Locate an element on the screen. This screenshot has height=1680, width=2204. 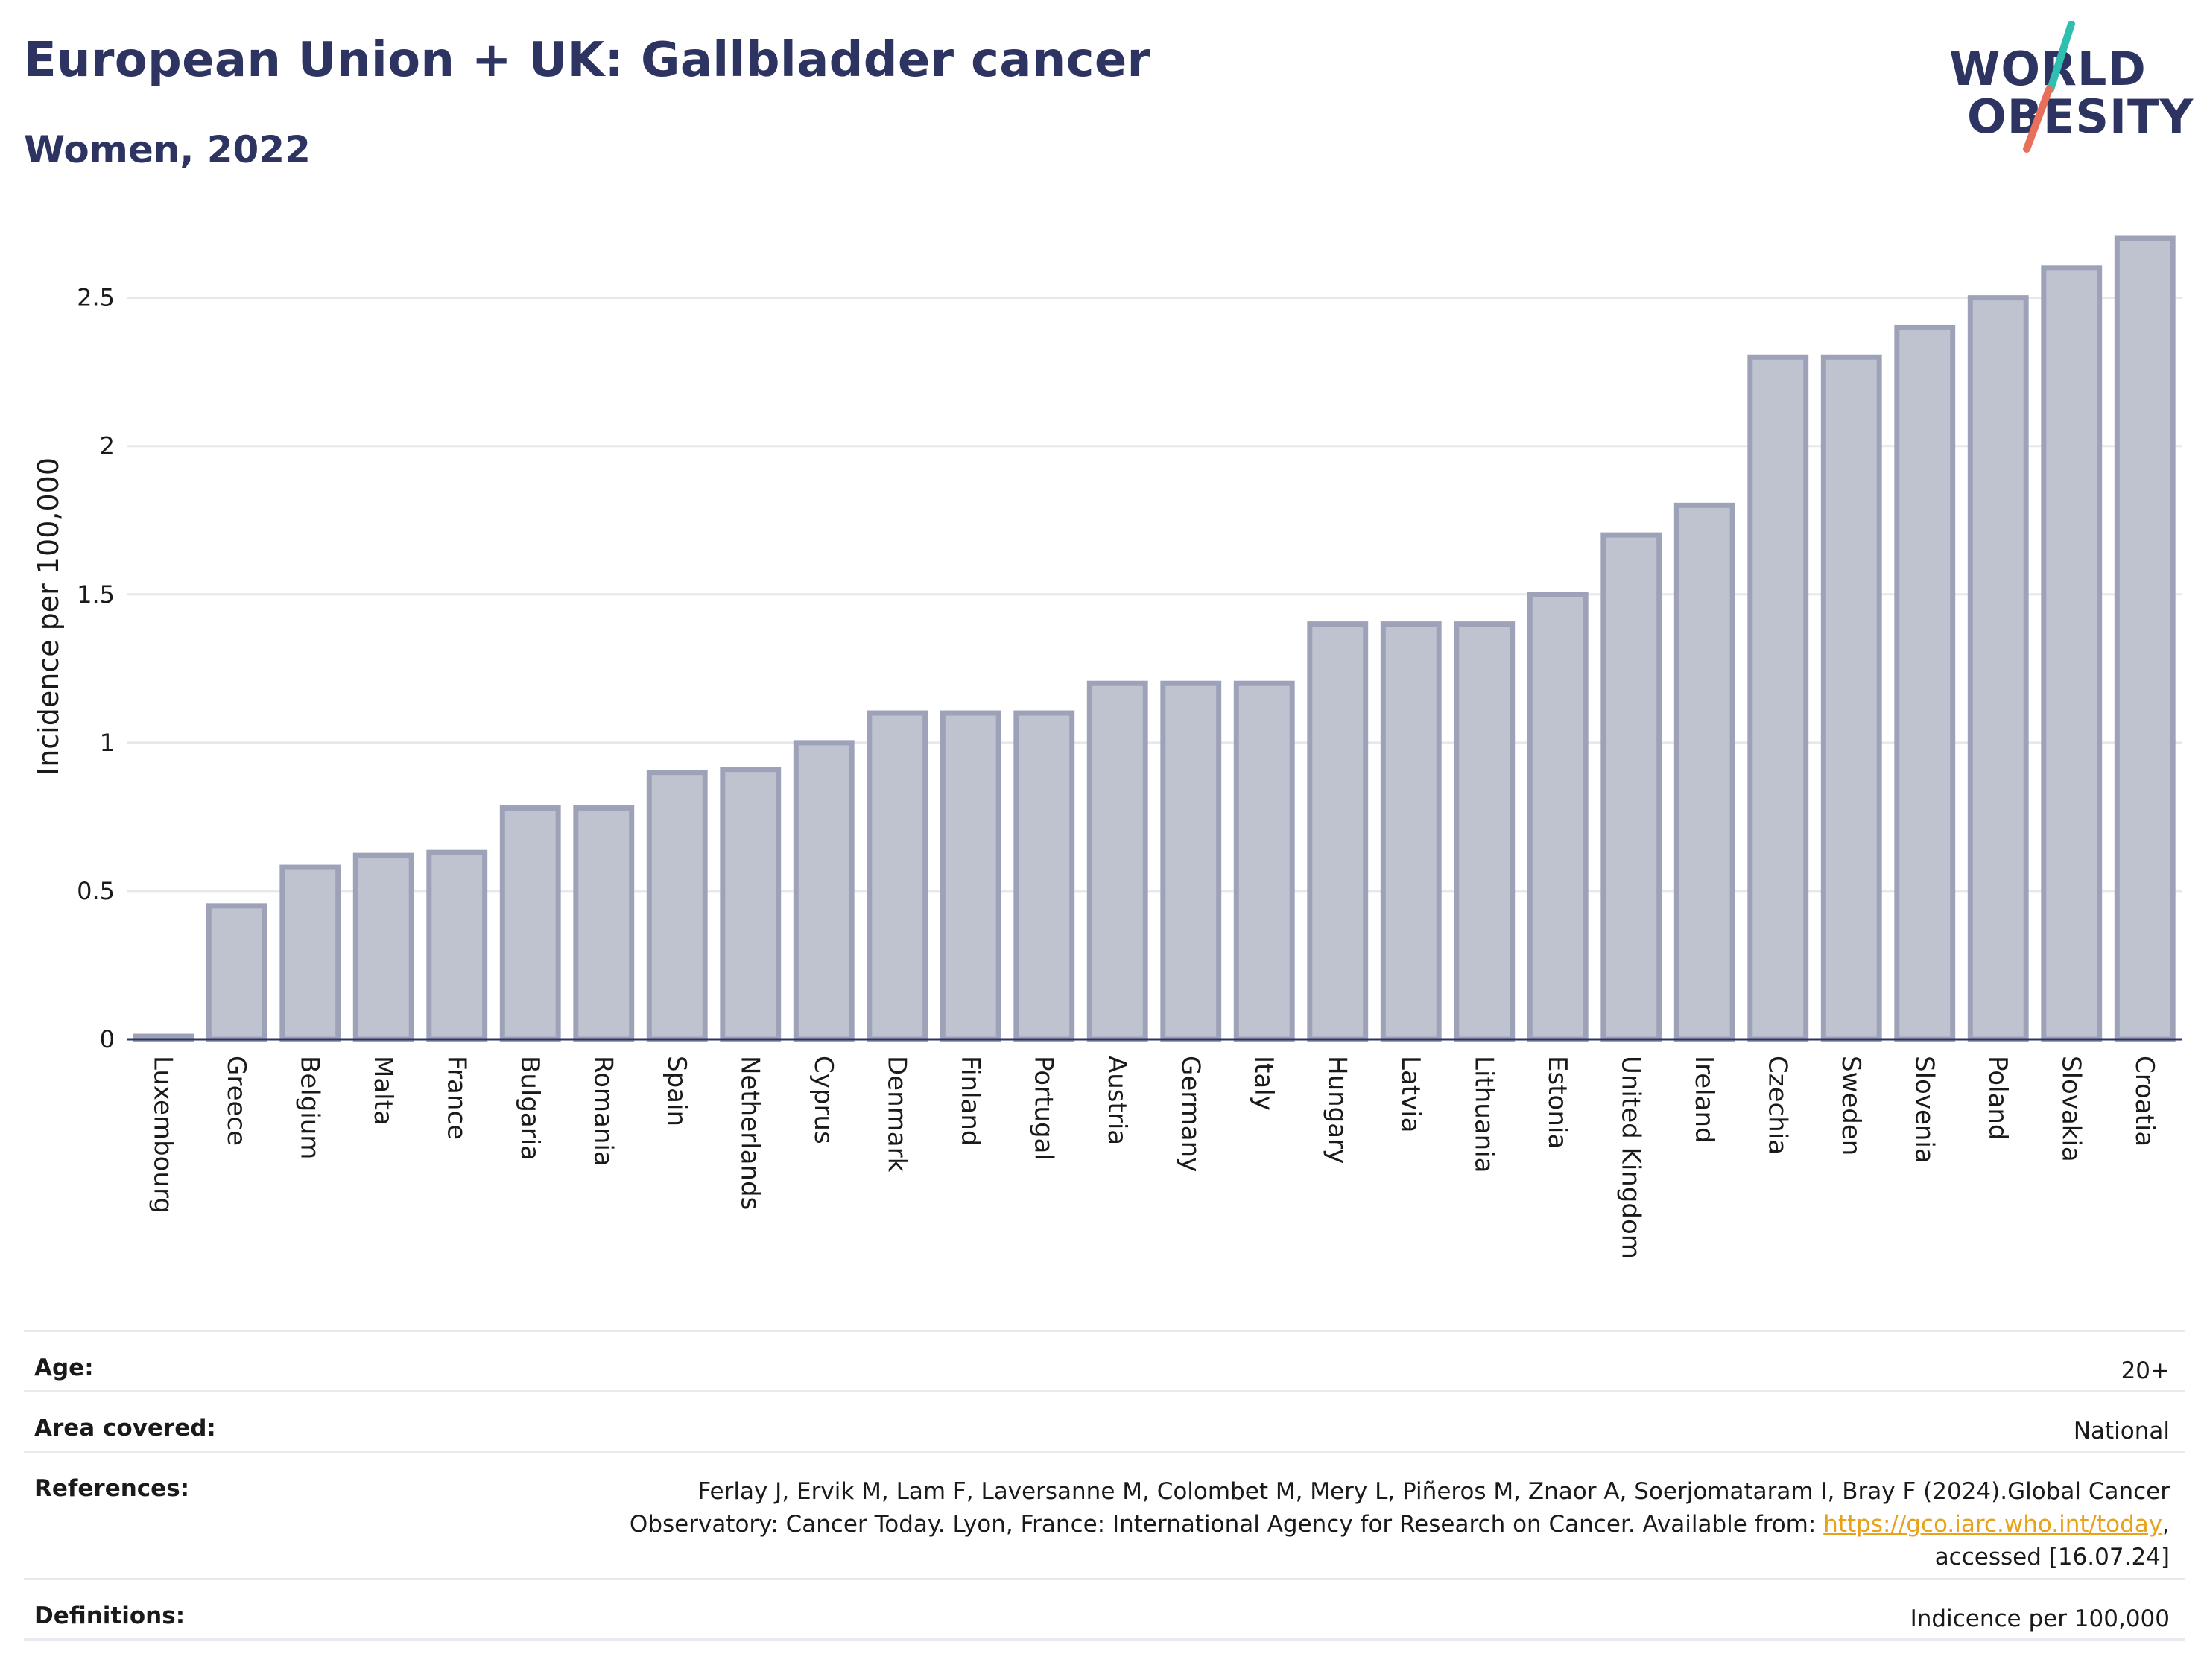
info-value: 20+ is located at coordinates (2145, 1370).